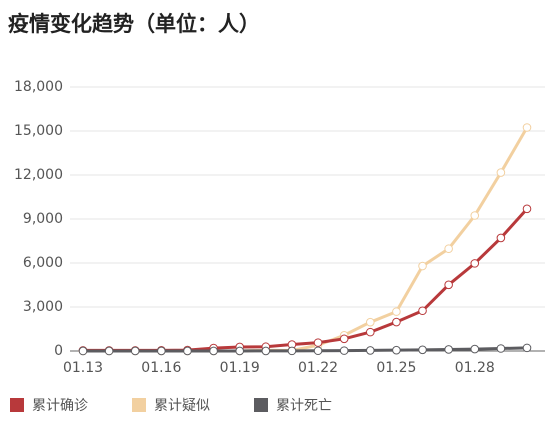 The image size is (554, 421). I want to click on chart-title: 疫情变化趋势（单位：人）, so click(134, 24).